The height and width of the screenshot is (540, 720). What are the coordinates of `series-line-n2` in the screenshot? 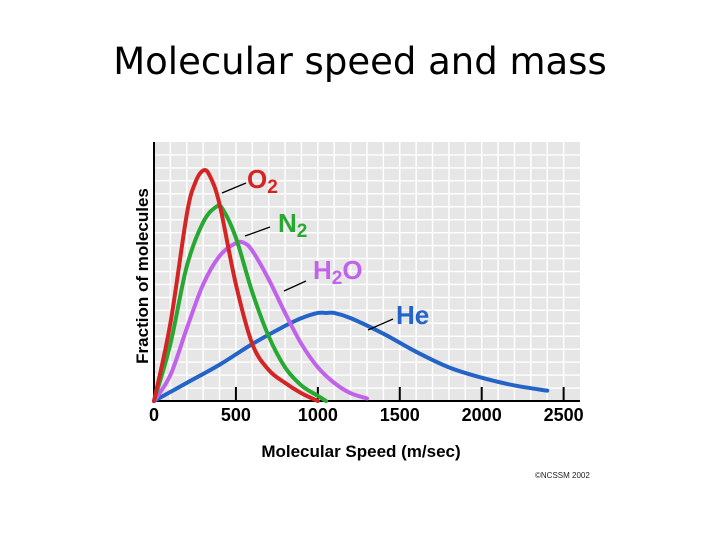 It's located at (240, 303).